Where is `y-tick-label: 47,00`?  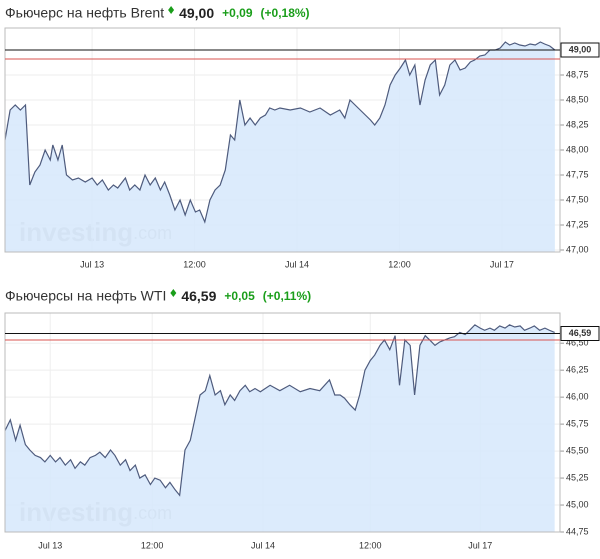
y-tick-label: 47,00 is located at coordinates (577, 249).